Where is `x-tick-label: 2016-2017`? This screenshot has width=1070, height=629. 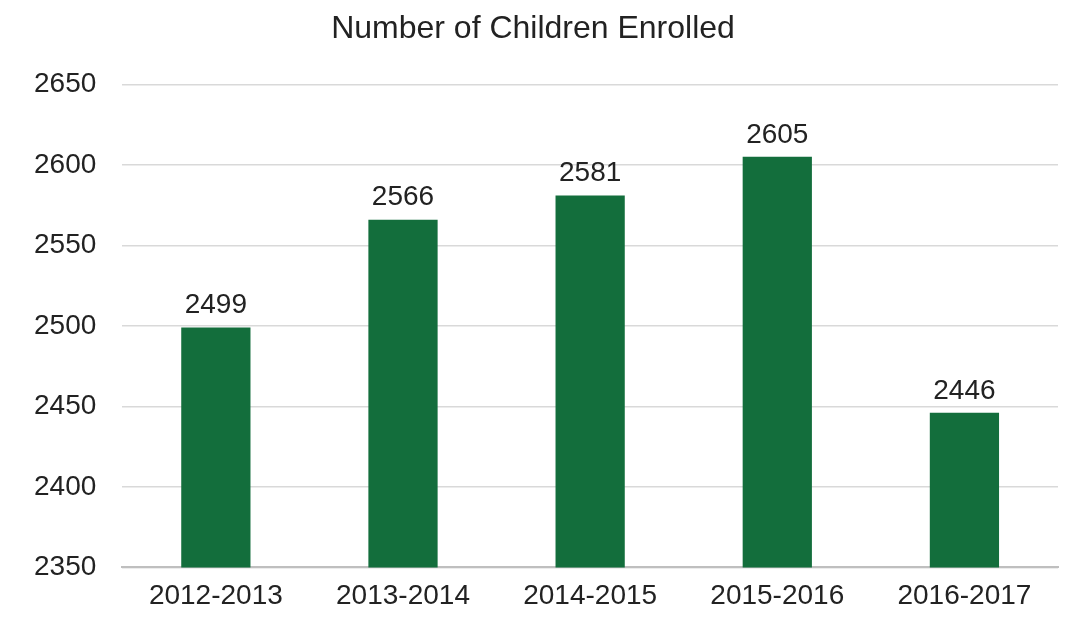 x-tick-label: 2016-2017 is located at coordinates (964, 594).